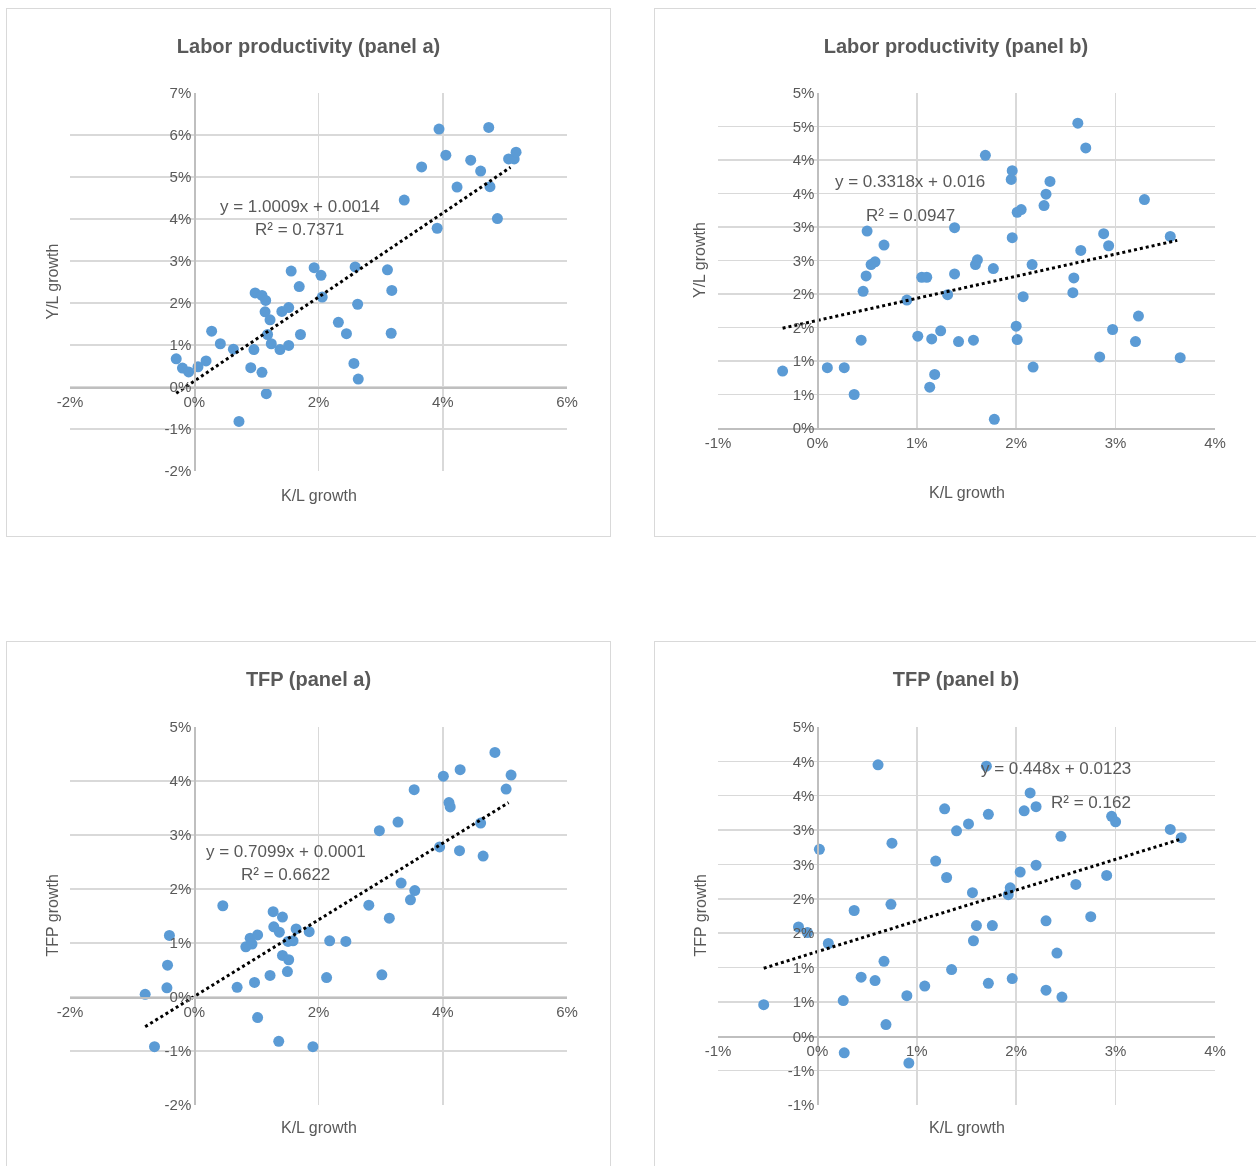 Image resolution: width=1256 pixels, height=1166 pixels. Describe the element at coordinates (1016, 1050) in the screenshot. I see `x-tick-label: 2%` at that location.